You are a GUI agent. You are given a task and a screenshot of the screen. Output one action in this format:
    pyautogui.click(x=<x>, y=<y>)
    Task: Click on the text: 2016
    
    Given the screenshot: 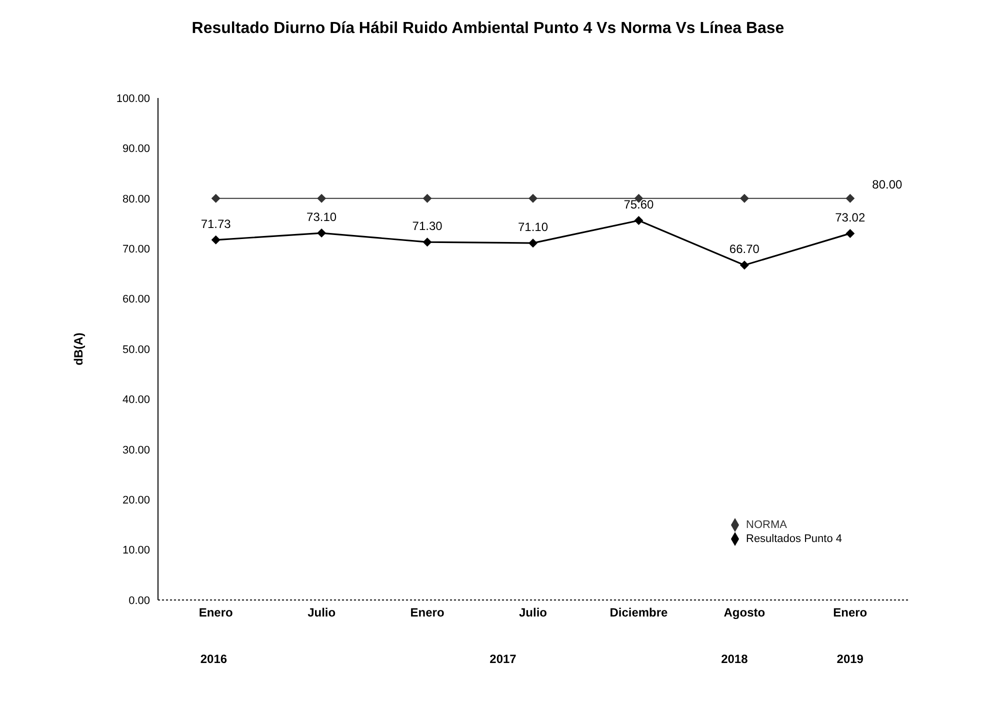 What is the action you would take?
    pyautogui.click(x=213, y=659)
    